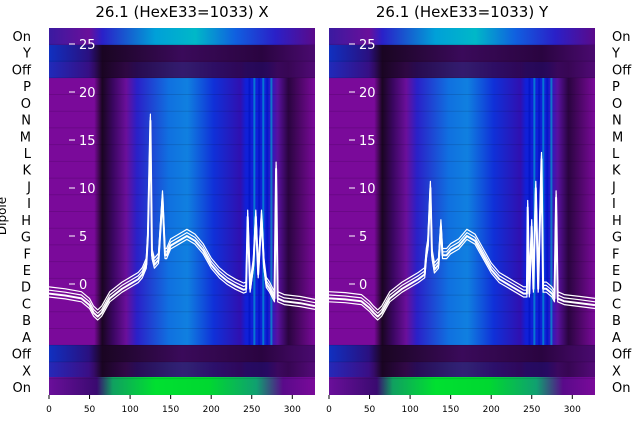 The width and height of the screenshot is (640, 440). I want to click on dipole-label: J, so click(28, 187).